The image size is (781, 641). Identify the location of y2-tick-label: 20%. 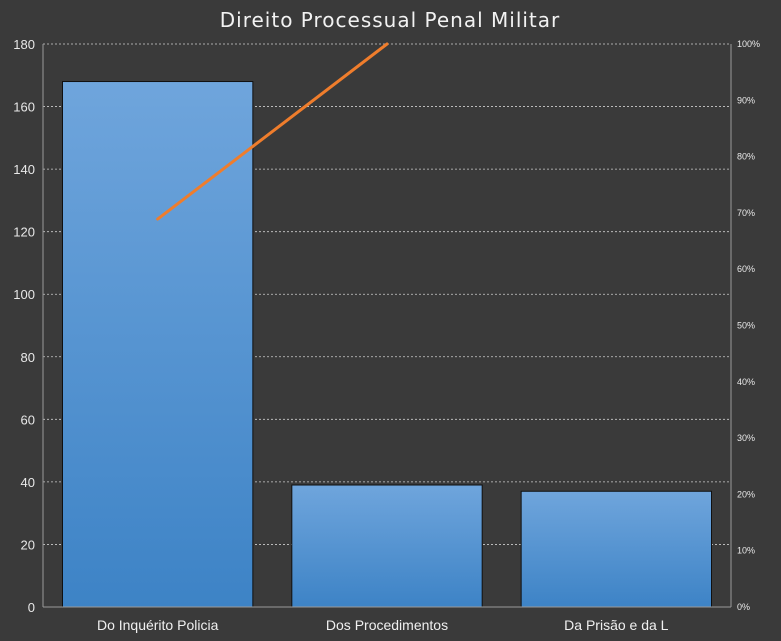
(746, 494).